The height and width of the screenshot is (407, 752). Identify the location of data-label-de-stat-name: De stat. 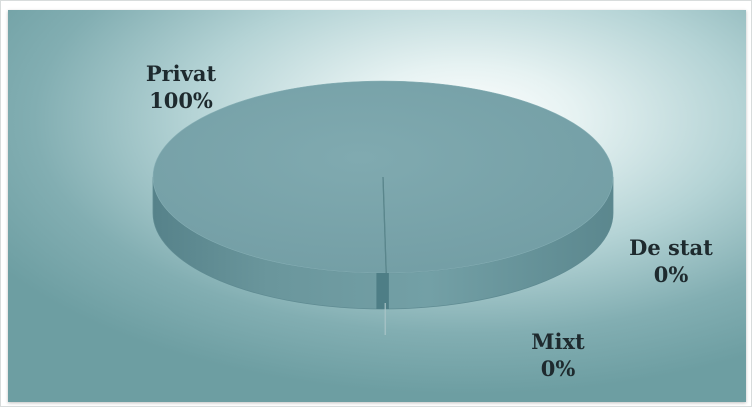
(671, 247).